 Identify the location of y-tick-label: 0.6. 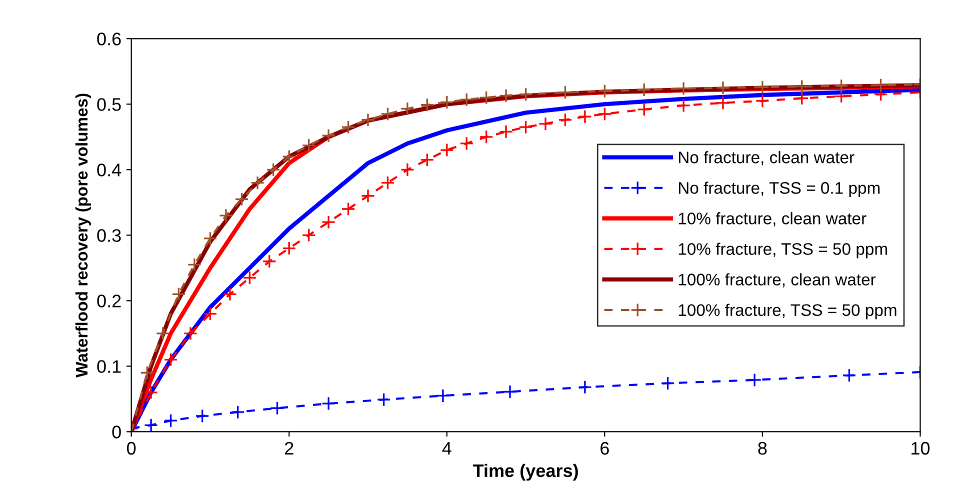
(109, 39).